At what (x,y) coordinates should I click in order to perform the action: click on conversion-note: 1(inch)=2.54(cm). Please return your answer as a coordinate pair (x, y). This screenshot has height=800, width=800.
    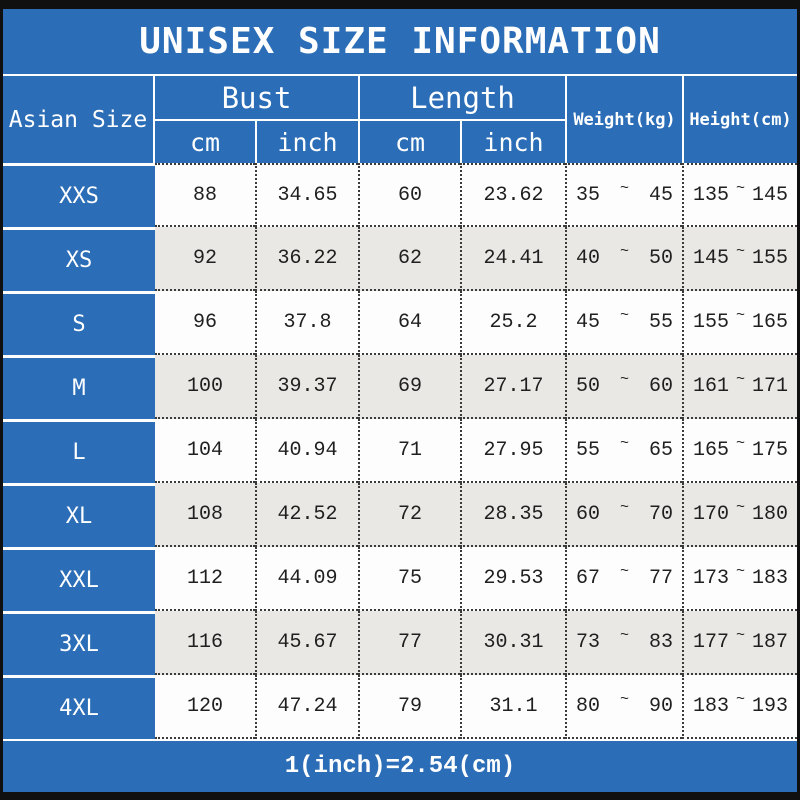
    Looking at the image, I should click on (400, 765).